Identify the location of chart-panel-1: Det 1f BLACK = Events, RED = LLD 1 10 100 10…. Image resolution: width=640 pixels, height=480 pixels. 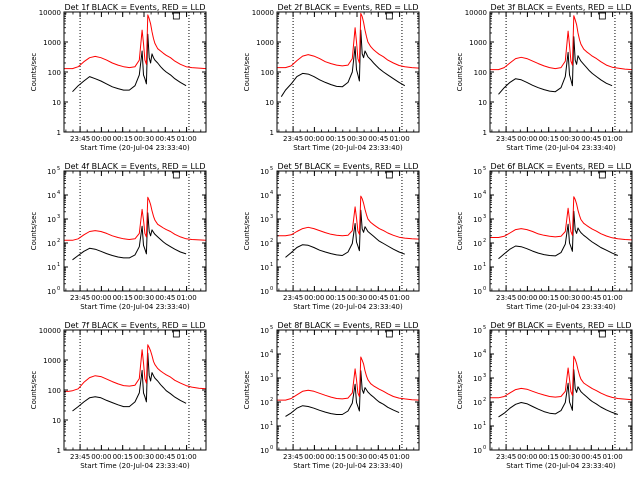
(118, 77).